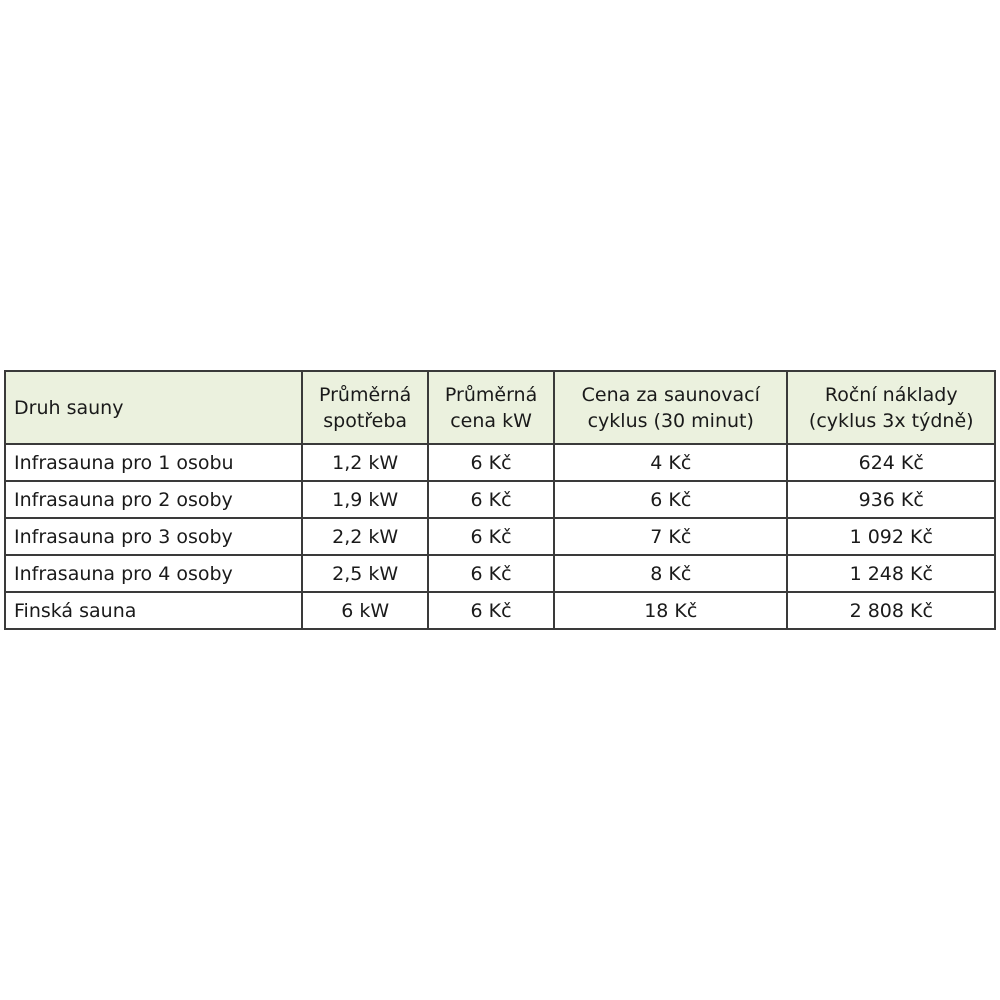 The image size is (1000, 1000). What do you see at coordinates (365, 610) in the screenshot?
I see `cell-consumption: 6 kW` at bounding box center [365, 610].